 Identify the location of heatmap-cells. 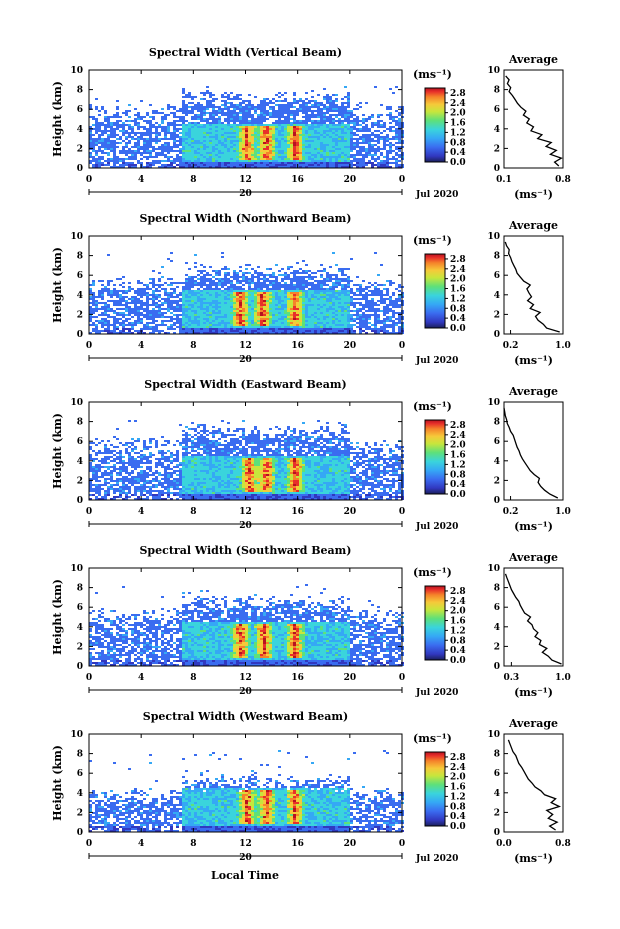
(246, 127).